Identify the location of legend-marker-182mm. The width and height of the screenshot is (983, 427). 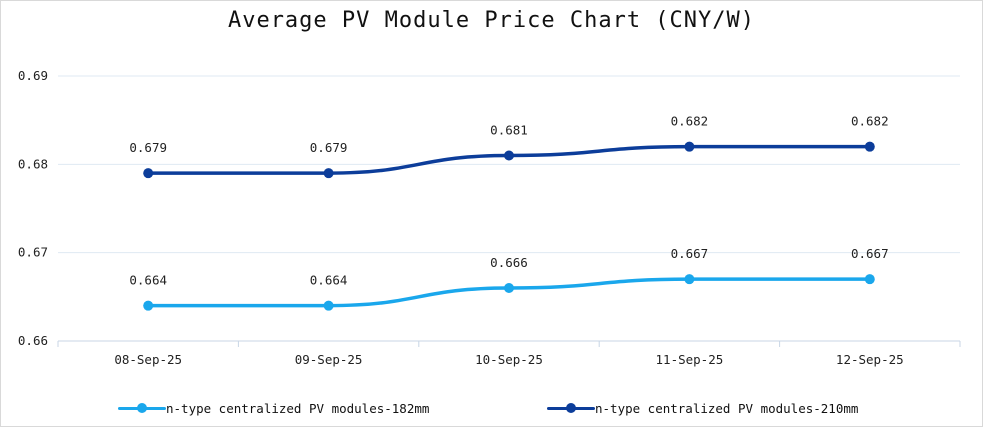
(142, 408).